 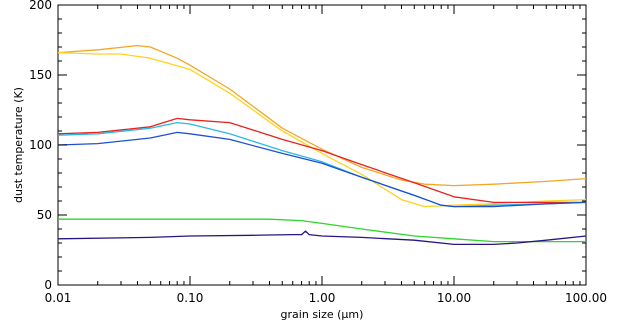 What do you see at coordinates (454, 298) in the screenshot?
I see `x-tick-label: 10.00` at bounding box center [454, 298].